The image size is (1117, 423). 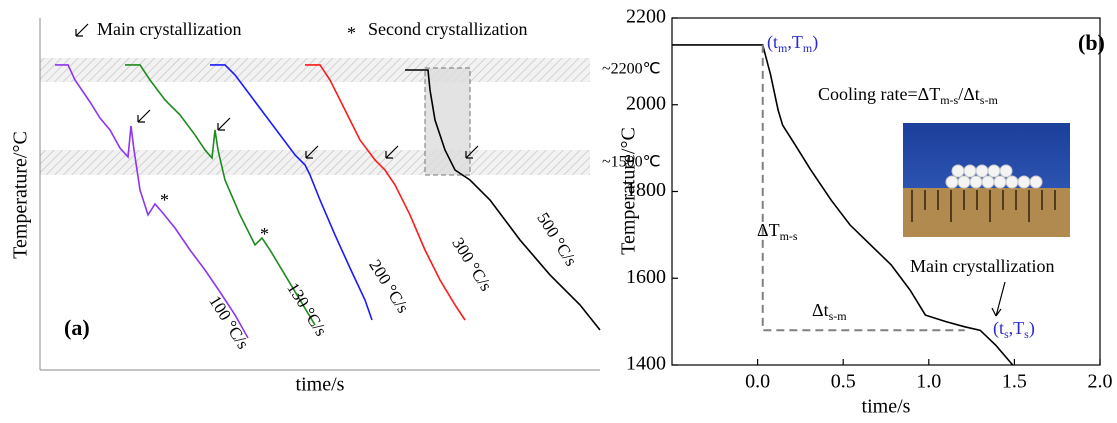 What do you see at coordinates (646, 103) in the screenshot?
I see `y-tick-label: 2000` at bounding box center [646, 103].